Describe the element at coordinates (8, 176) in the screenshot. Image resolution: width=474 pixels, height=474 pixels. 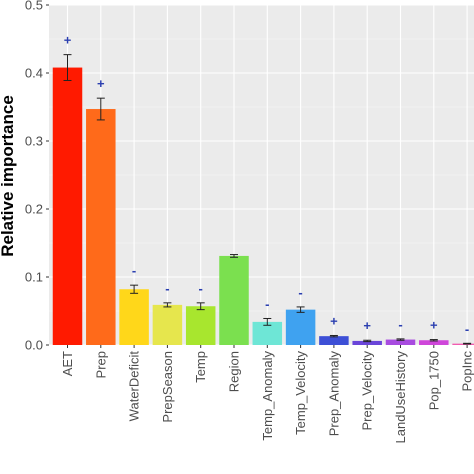
I see `y-axis-label: Relative importance` at that location.